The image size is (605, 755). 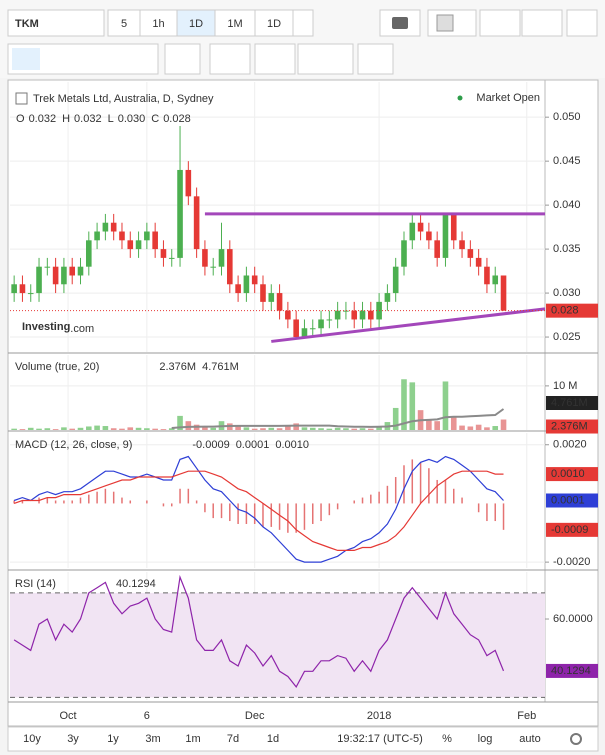 I want to click on scale-button: log, so click(x=485, y=739).